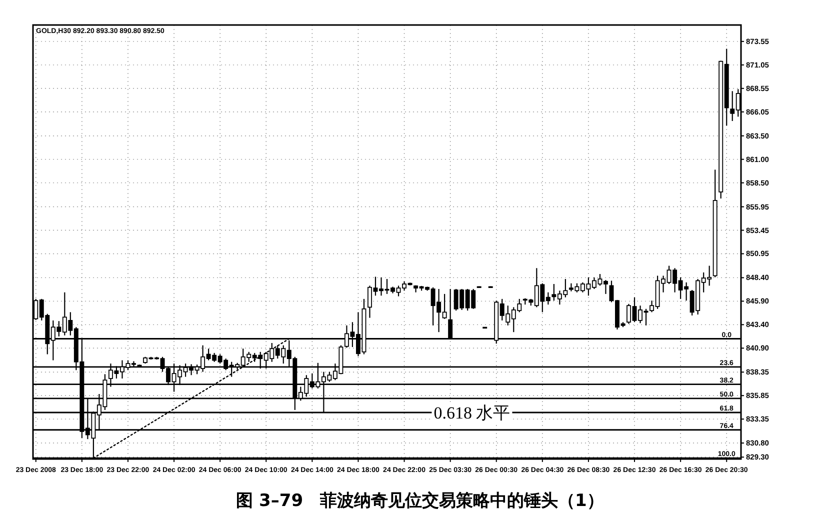 The width and height of the screenshot is (833, 532). I want to click on text: 图 3–79 菲波纳奇见位交易策略中的锤头（1）, so click(420, 501).